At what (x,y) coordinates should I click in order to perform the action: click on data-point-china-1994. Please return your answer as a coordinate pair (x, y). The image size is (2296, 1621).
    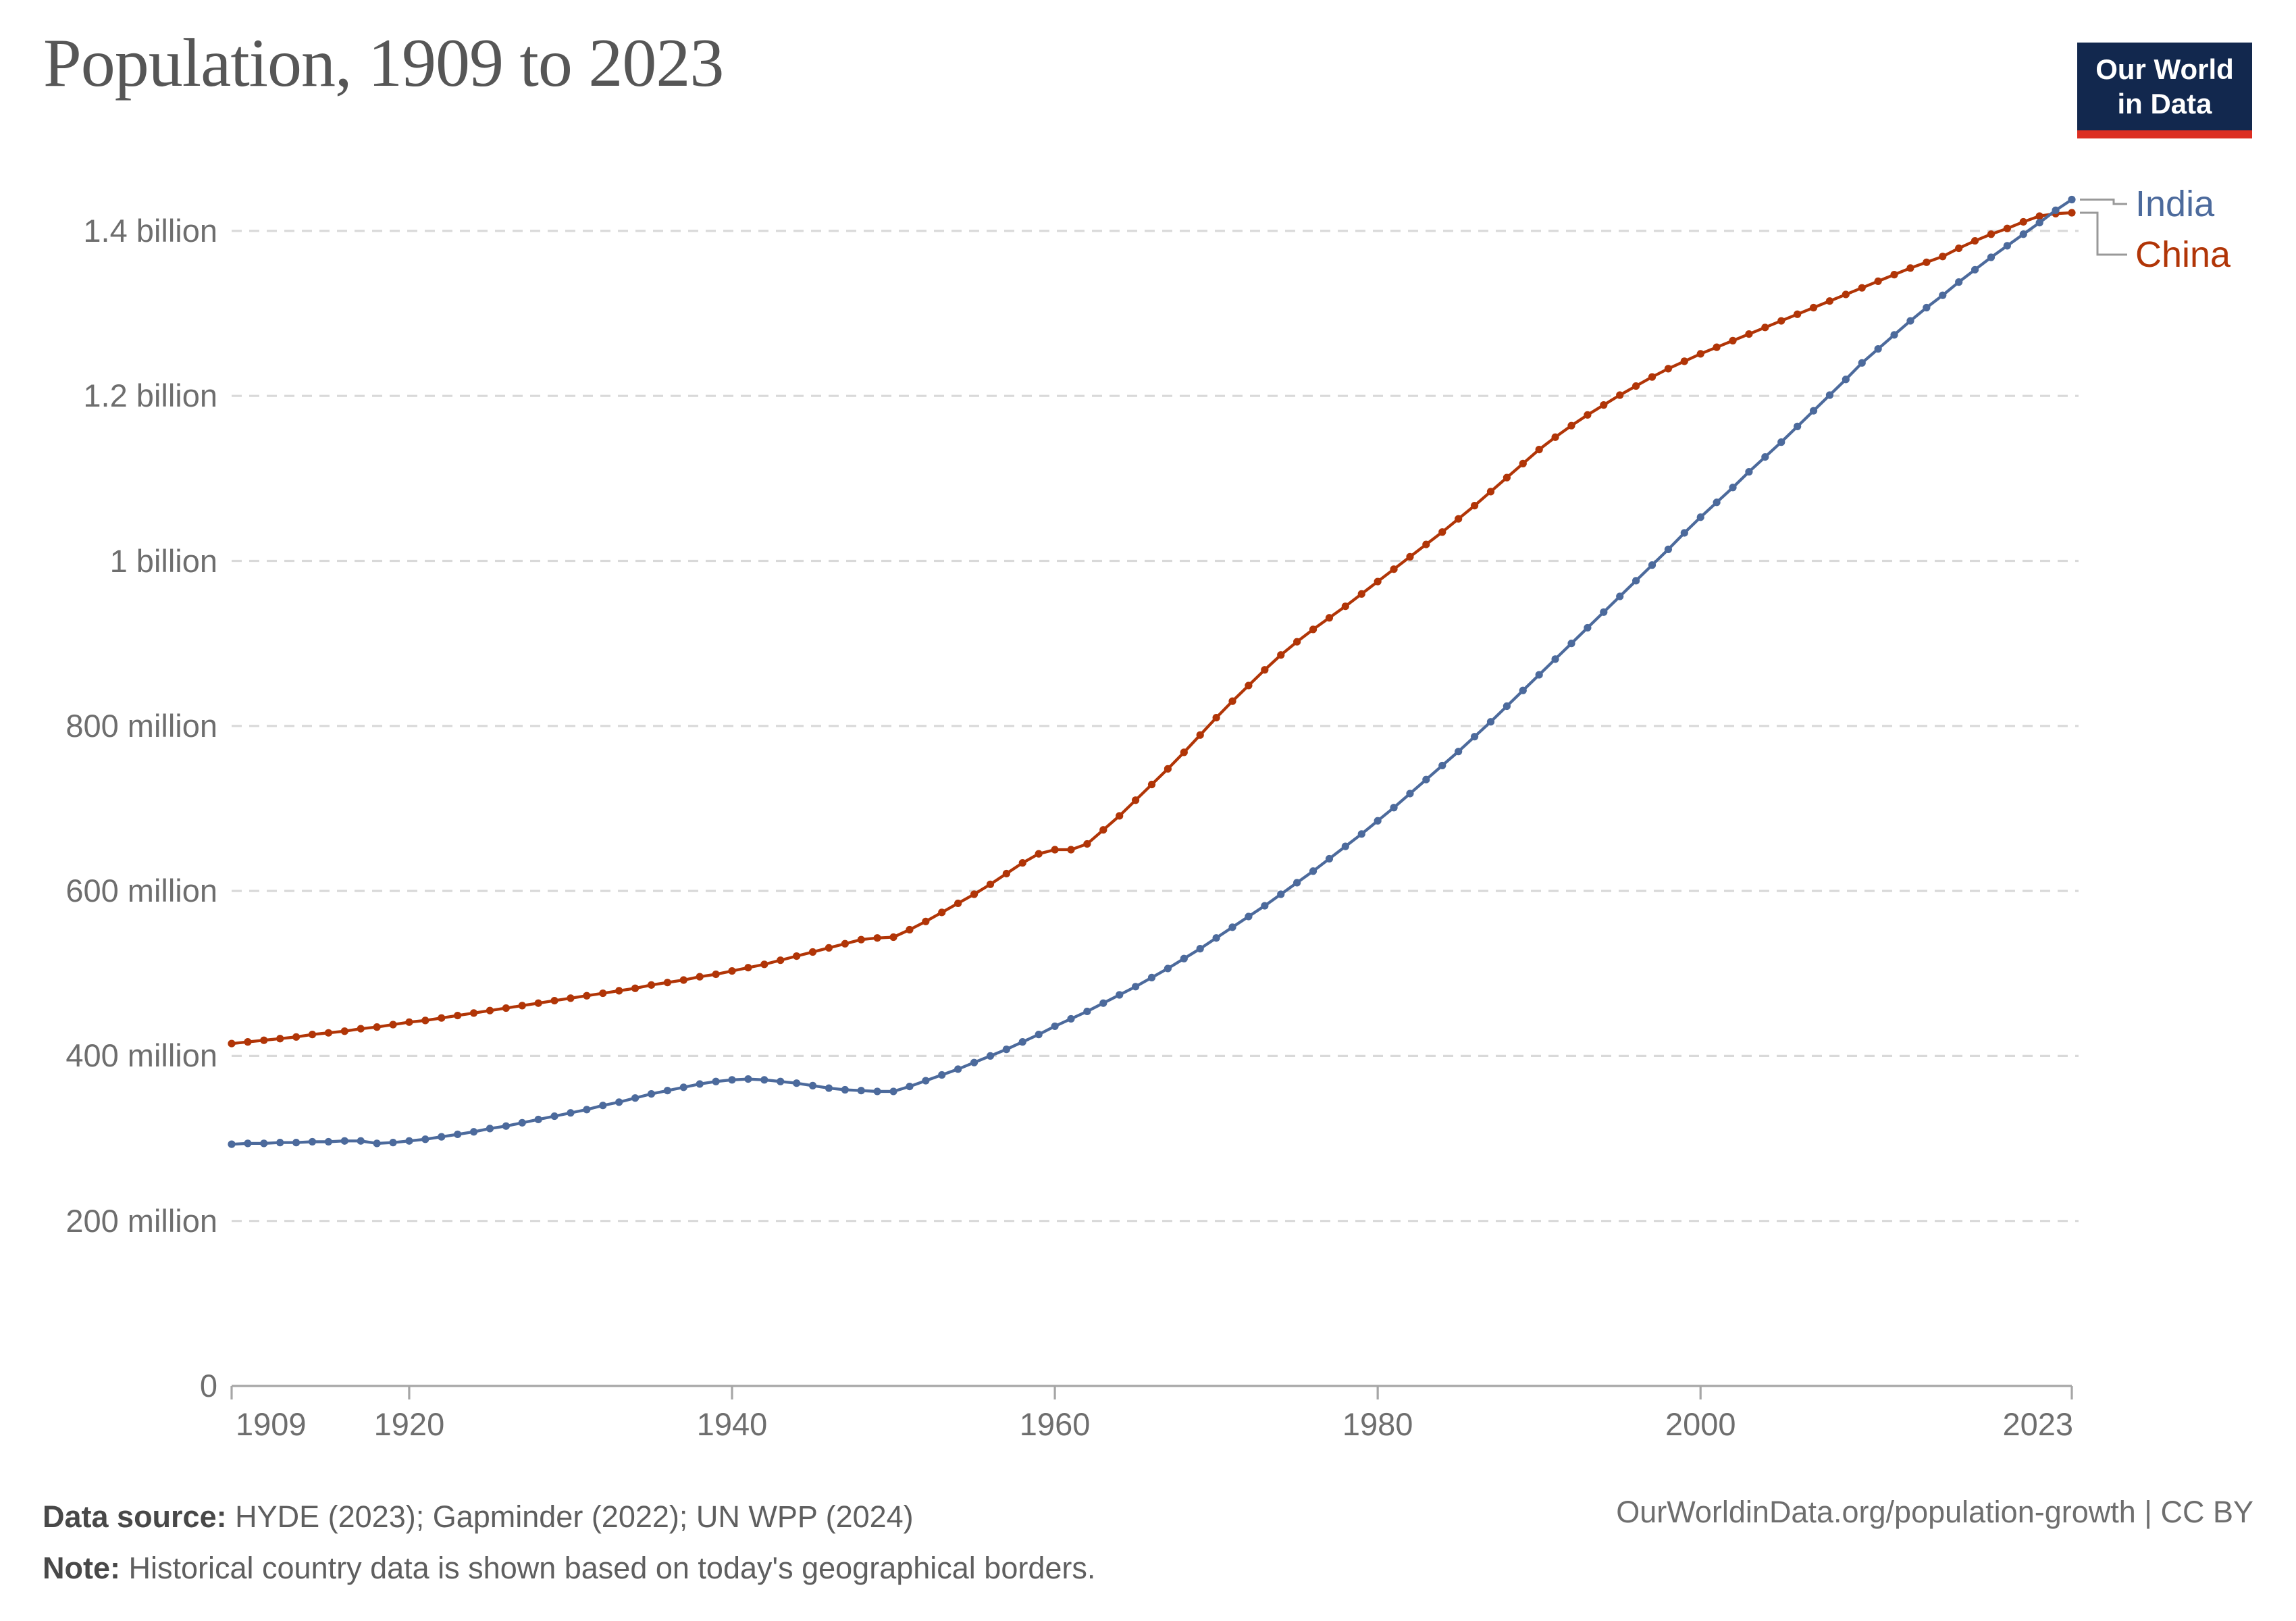
    Looking at the image, I should click on (1604, 405).